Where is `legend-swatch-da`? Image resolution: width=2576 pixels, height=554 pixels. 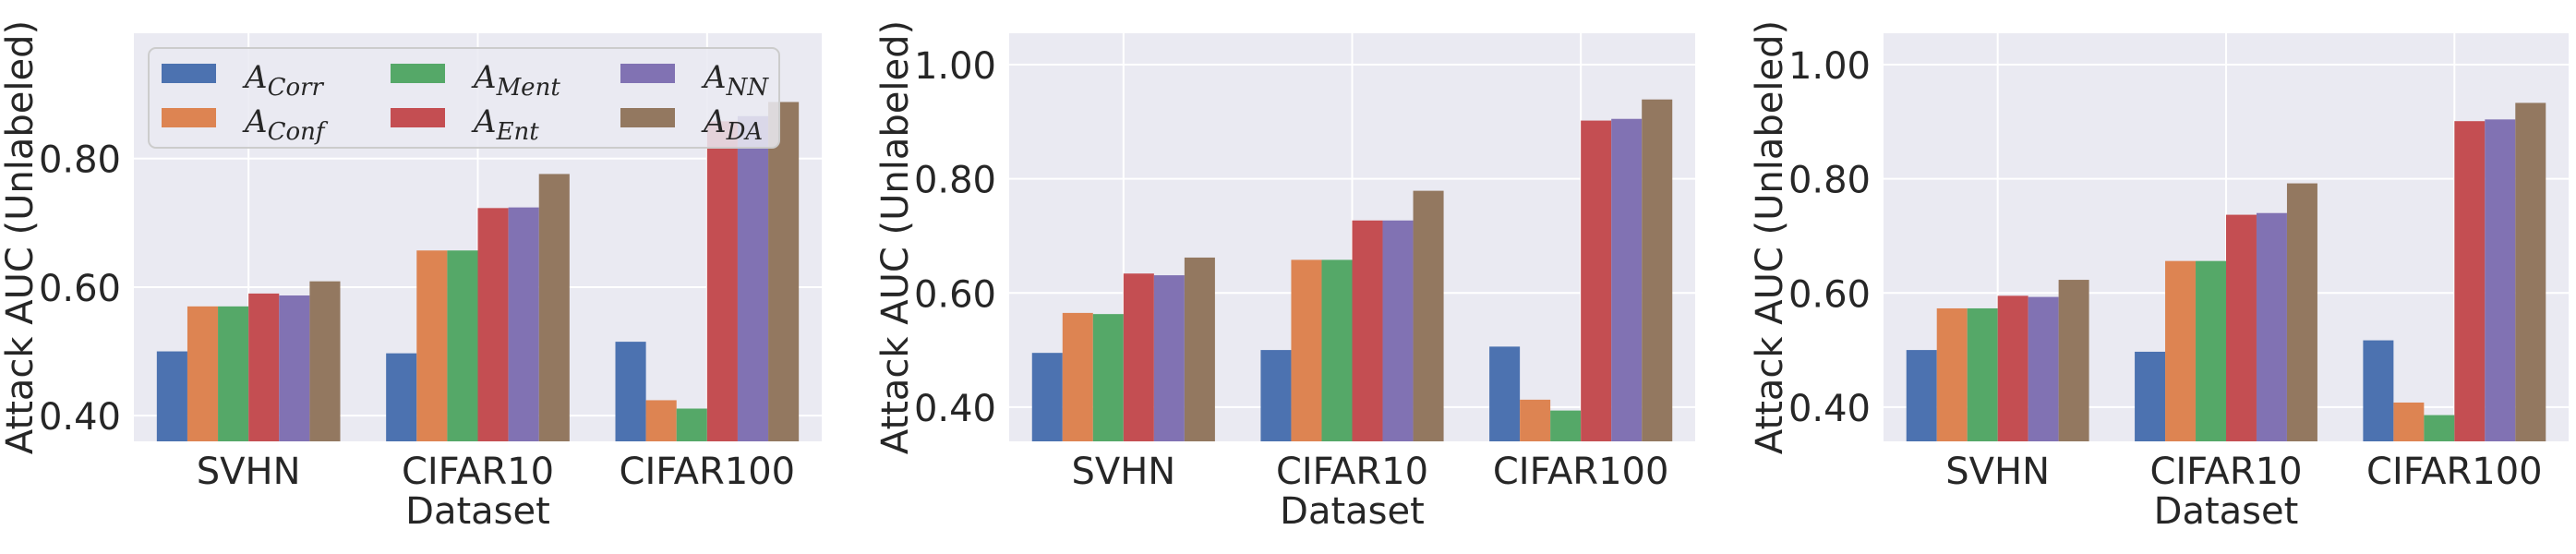 legend-swatch-da is located at coordinates (647, 117).